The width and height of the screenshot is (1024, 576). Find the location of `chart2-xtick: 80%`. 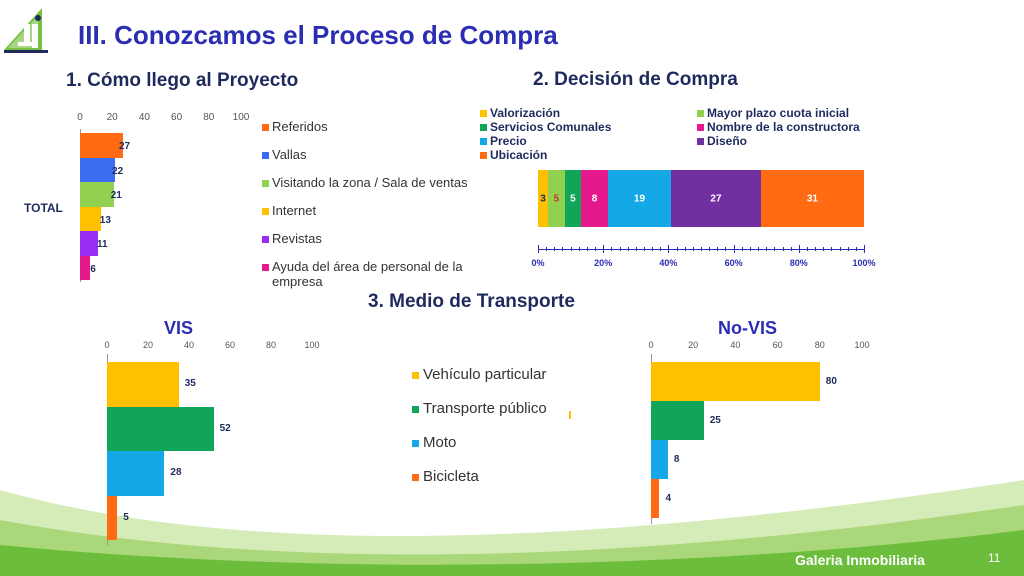

chart2-xtick: 80% is located at coordinates (798, 263).